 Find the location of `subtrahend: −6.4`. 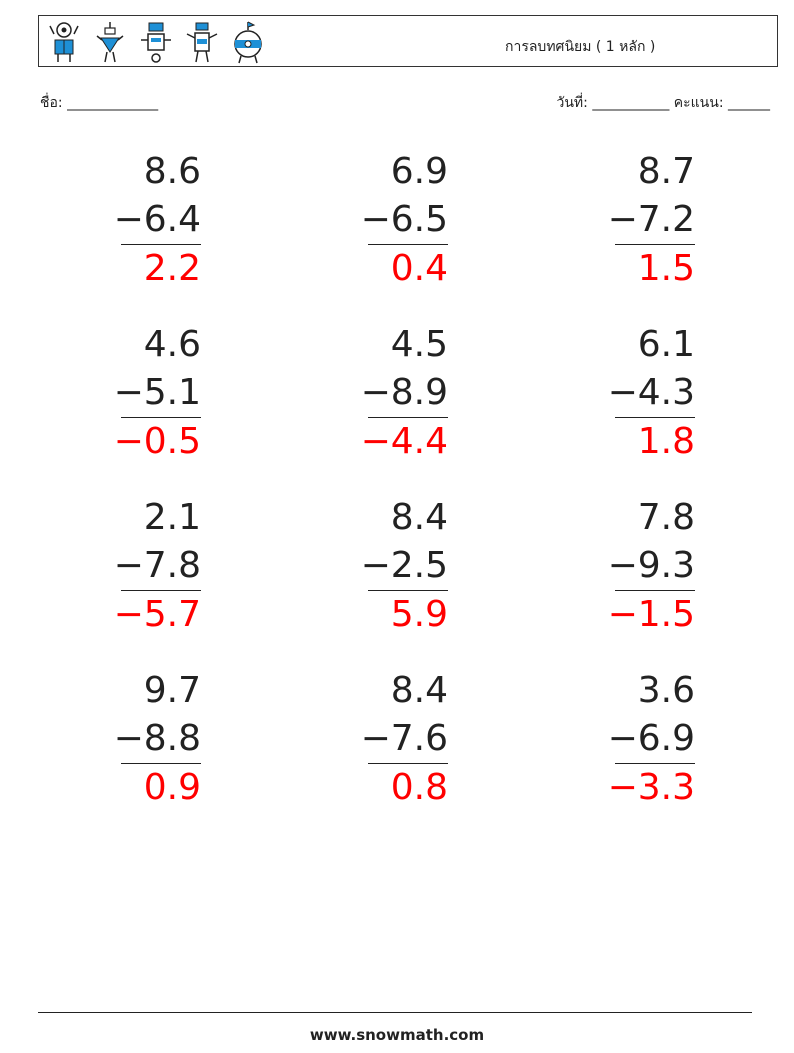

subtrahend: −6.4 is located at coordinates (157, 219).